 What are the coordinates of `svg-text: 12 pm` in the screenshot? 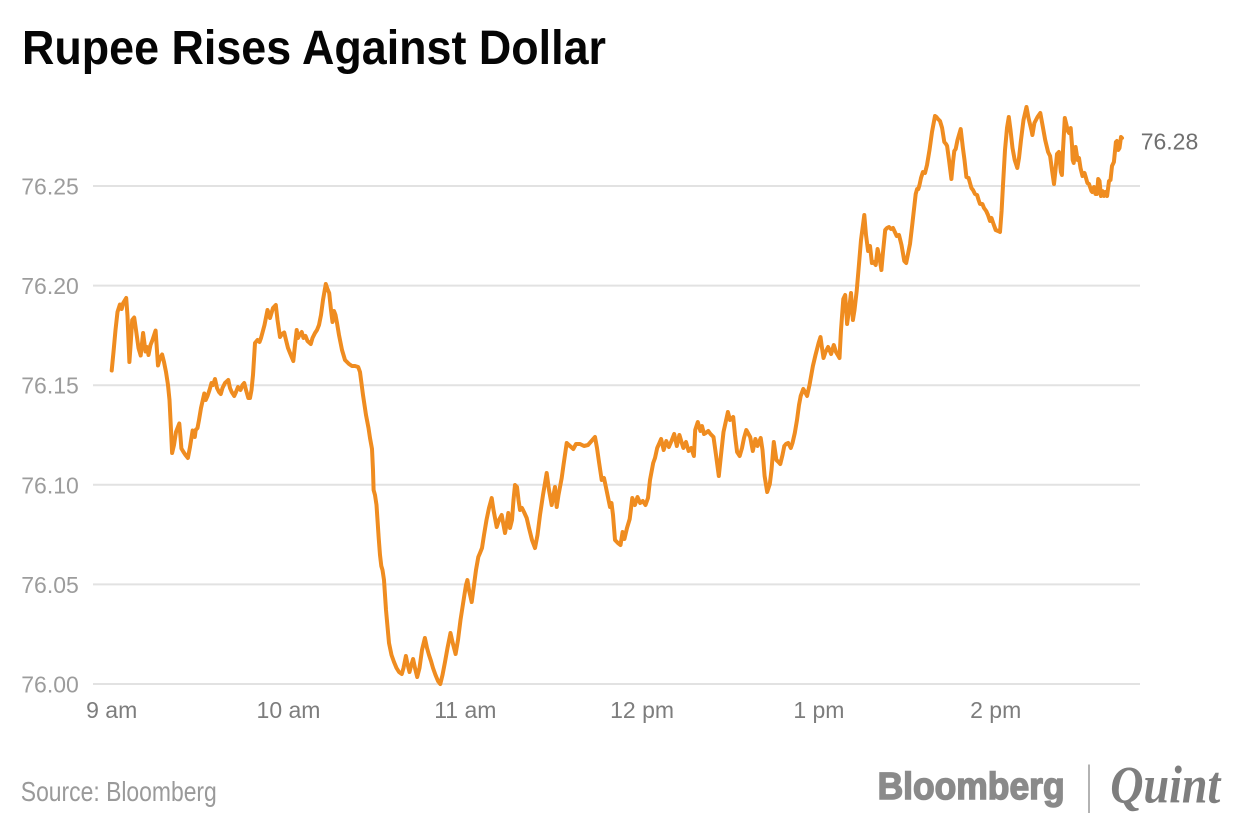 It's located at (642, 710).